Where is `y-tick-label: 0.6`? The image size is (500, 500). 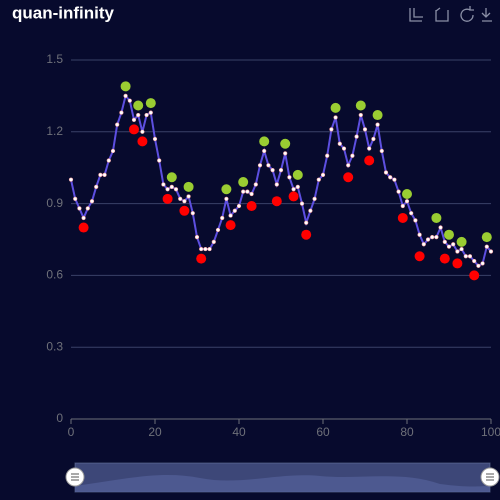 y-tick-label: 0.6 is located at coordinates (54, 275).